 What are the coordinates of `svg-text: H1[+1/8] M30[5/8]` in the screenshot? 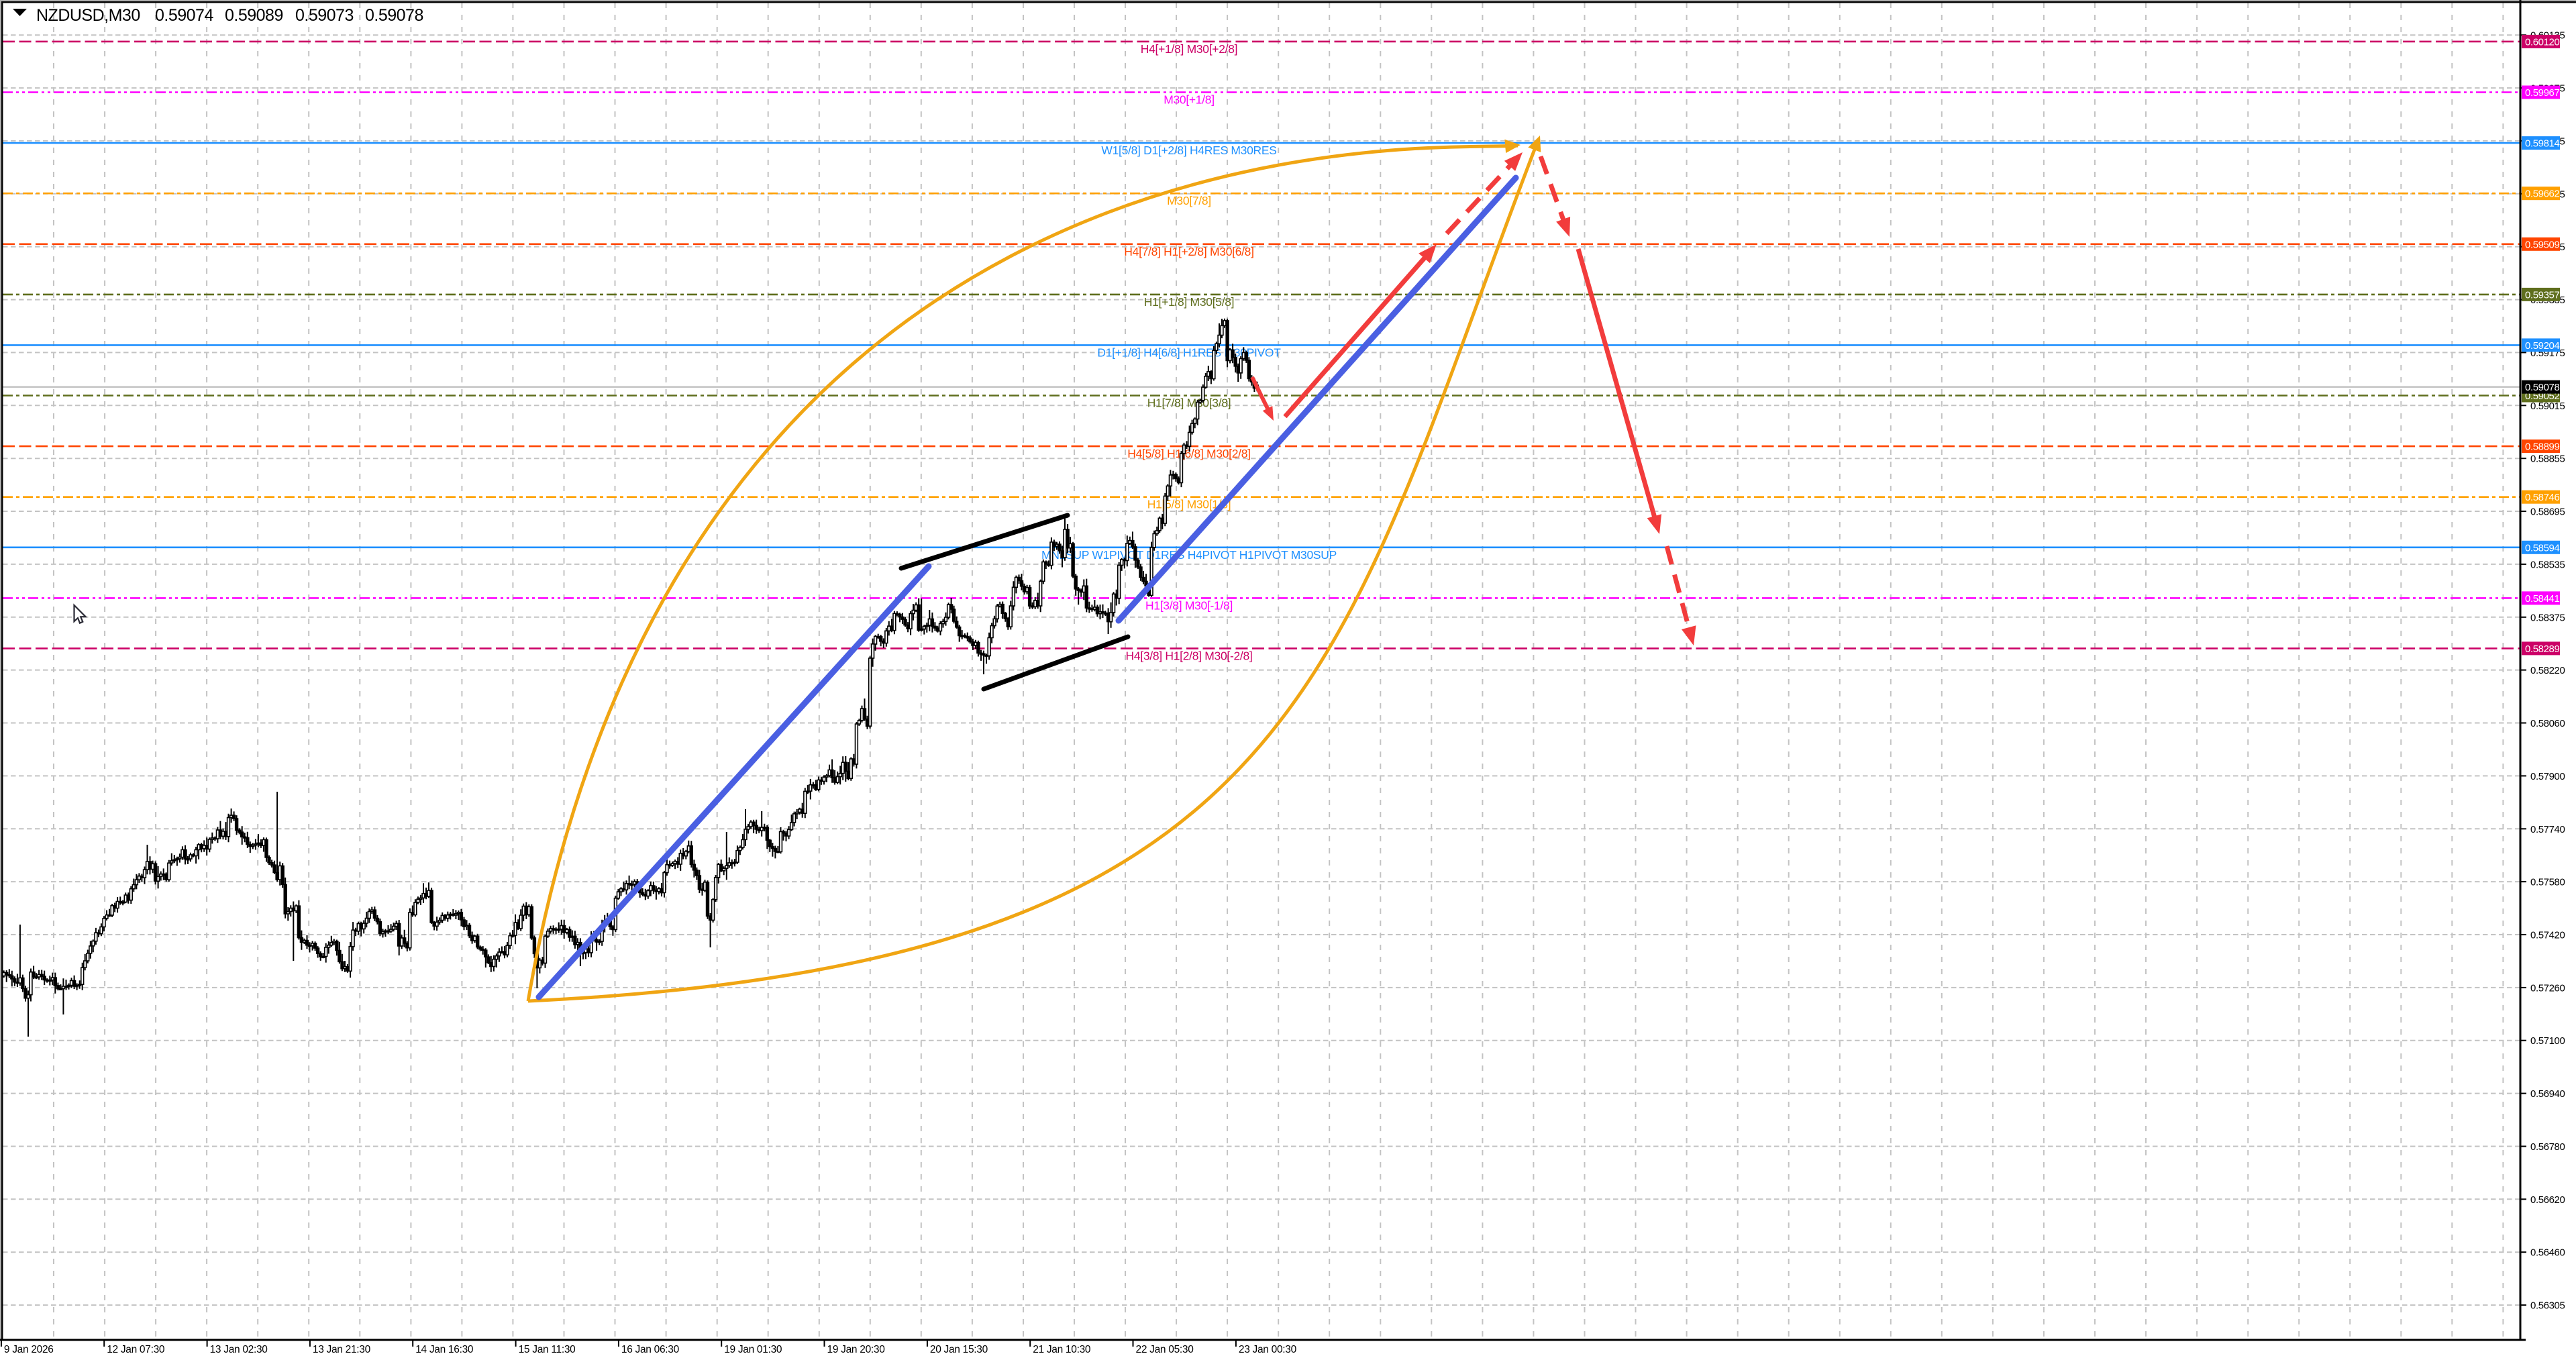 It's located at (1189, 302).